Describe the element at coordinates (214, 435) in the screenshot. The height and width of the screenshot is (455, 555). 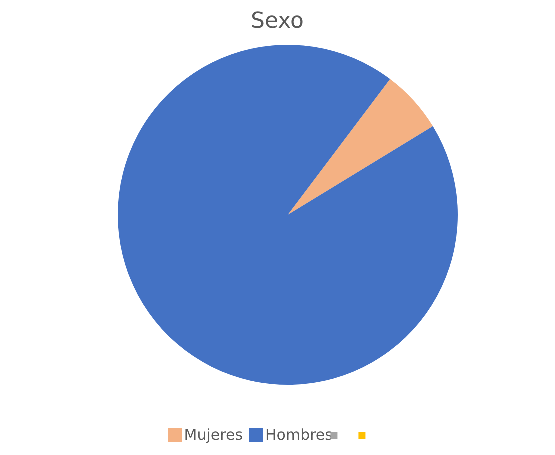
I see `legend-label: Mujeres` at that location.